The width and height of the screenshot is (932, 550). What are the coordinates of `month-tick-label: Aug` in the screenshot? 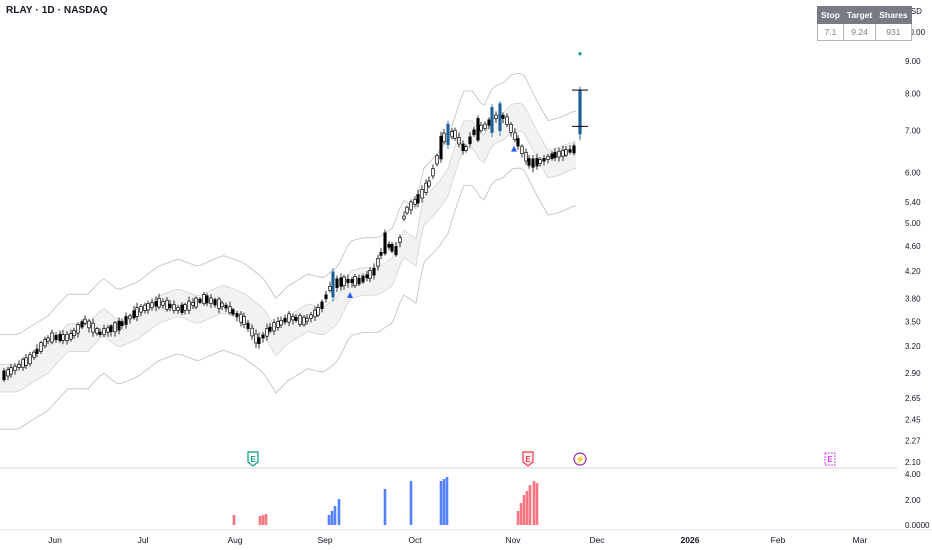 It's located at (234, 540).